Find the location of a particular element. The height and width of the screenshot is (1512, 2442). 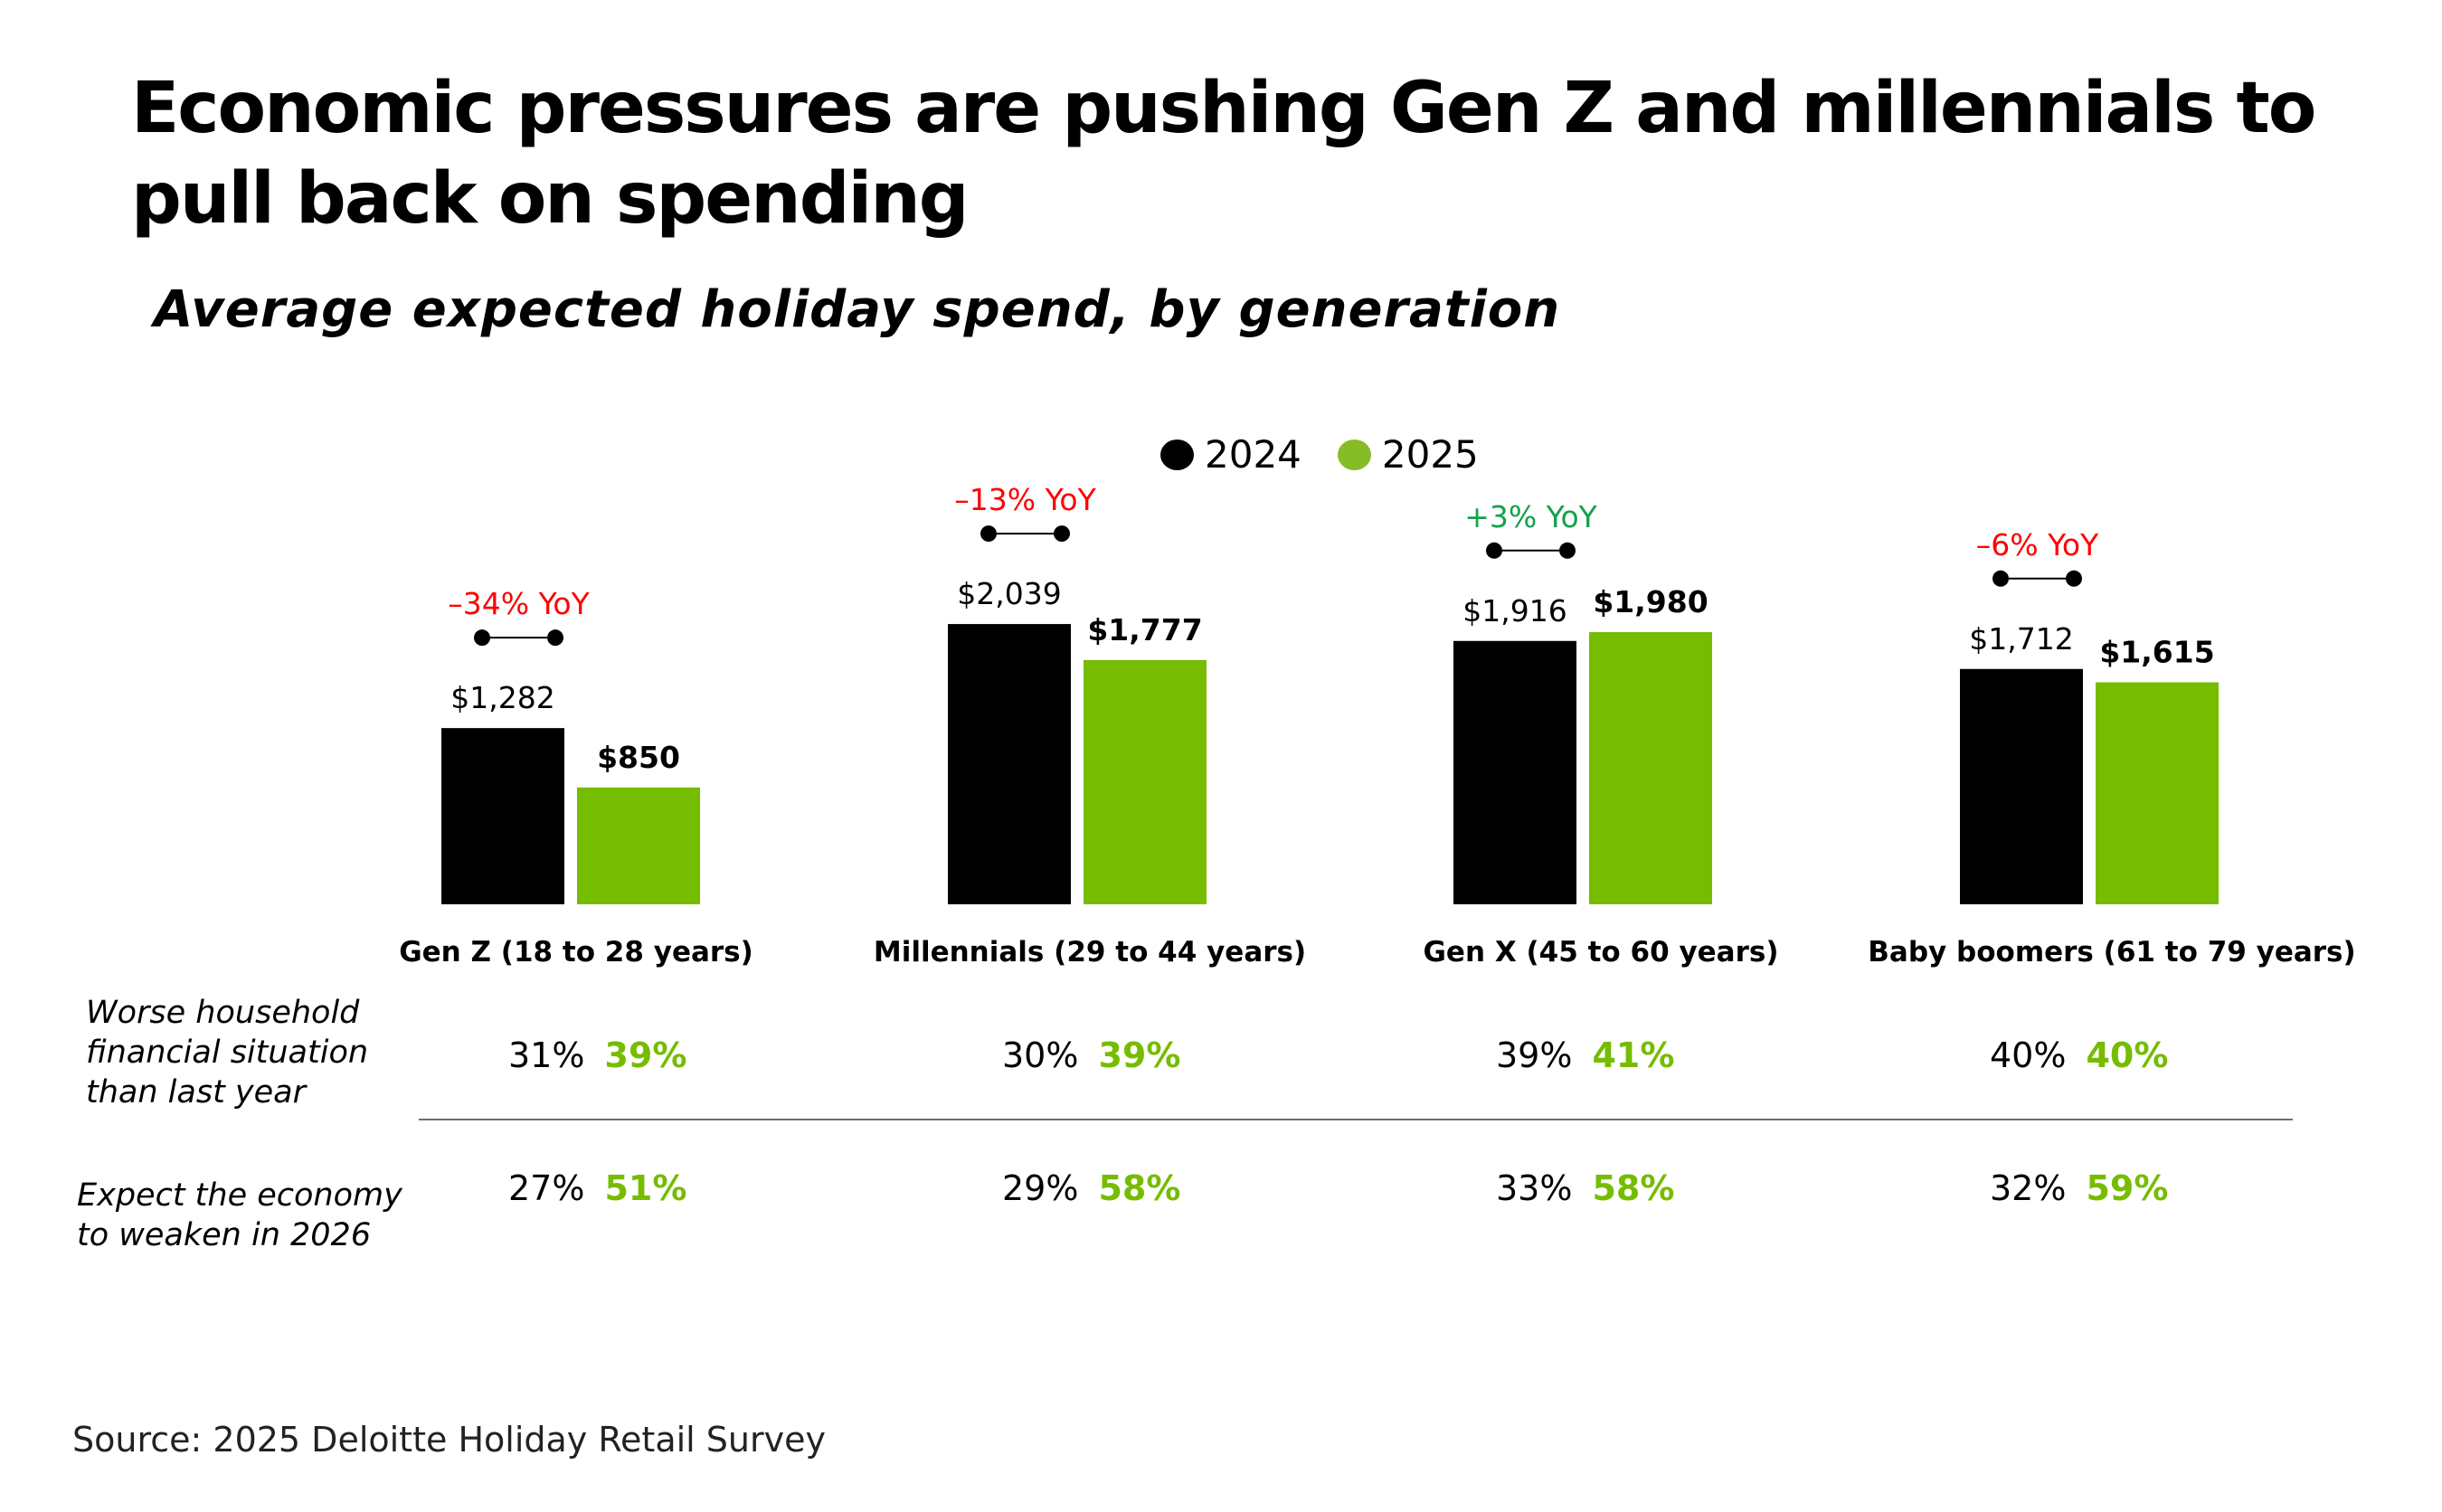

value-label-2024: $1,712 is located at coordinates (2021, 639).